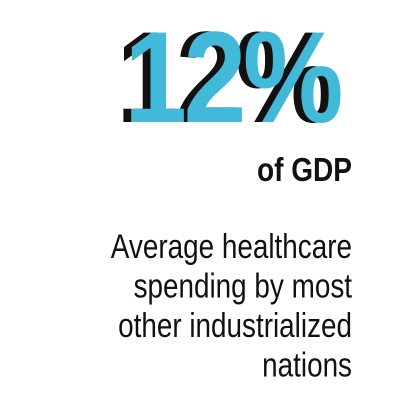 Image resolution: width=408 pixels, height=408 pixels. I want to click on description-line: other industrialized, so click(235, 325).